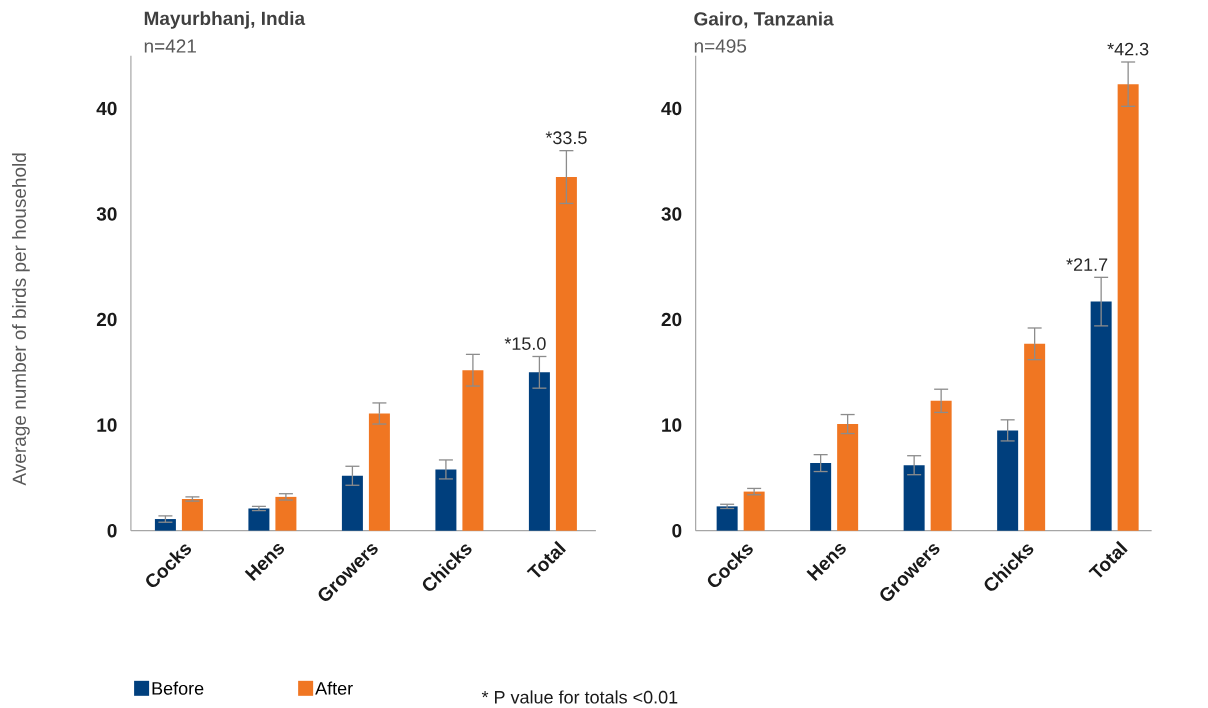  Describe the element at coordinates (21, 319) in the screenshot. I see `y-axis-title: Average number of birds per household` at that location.